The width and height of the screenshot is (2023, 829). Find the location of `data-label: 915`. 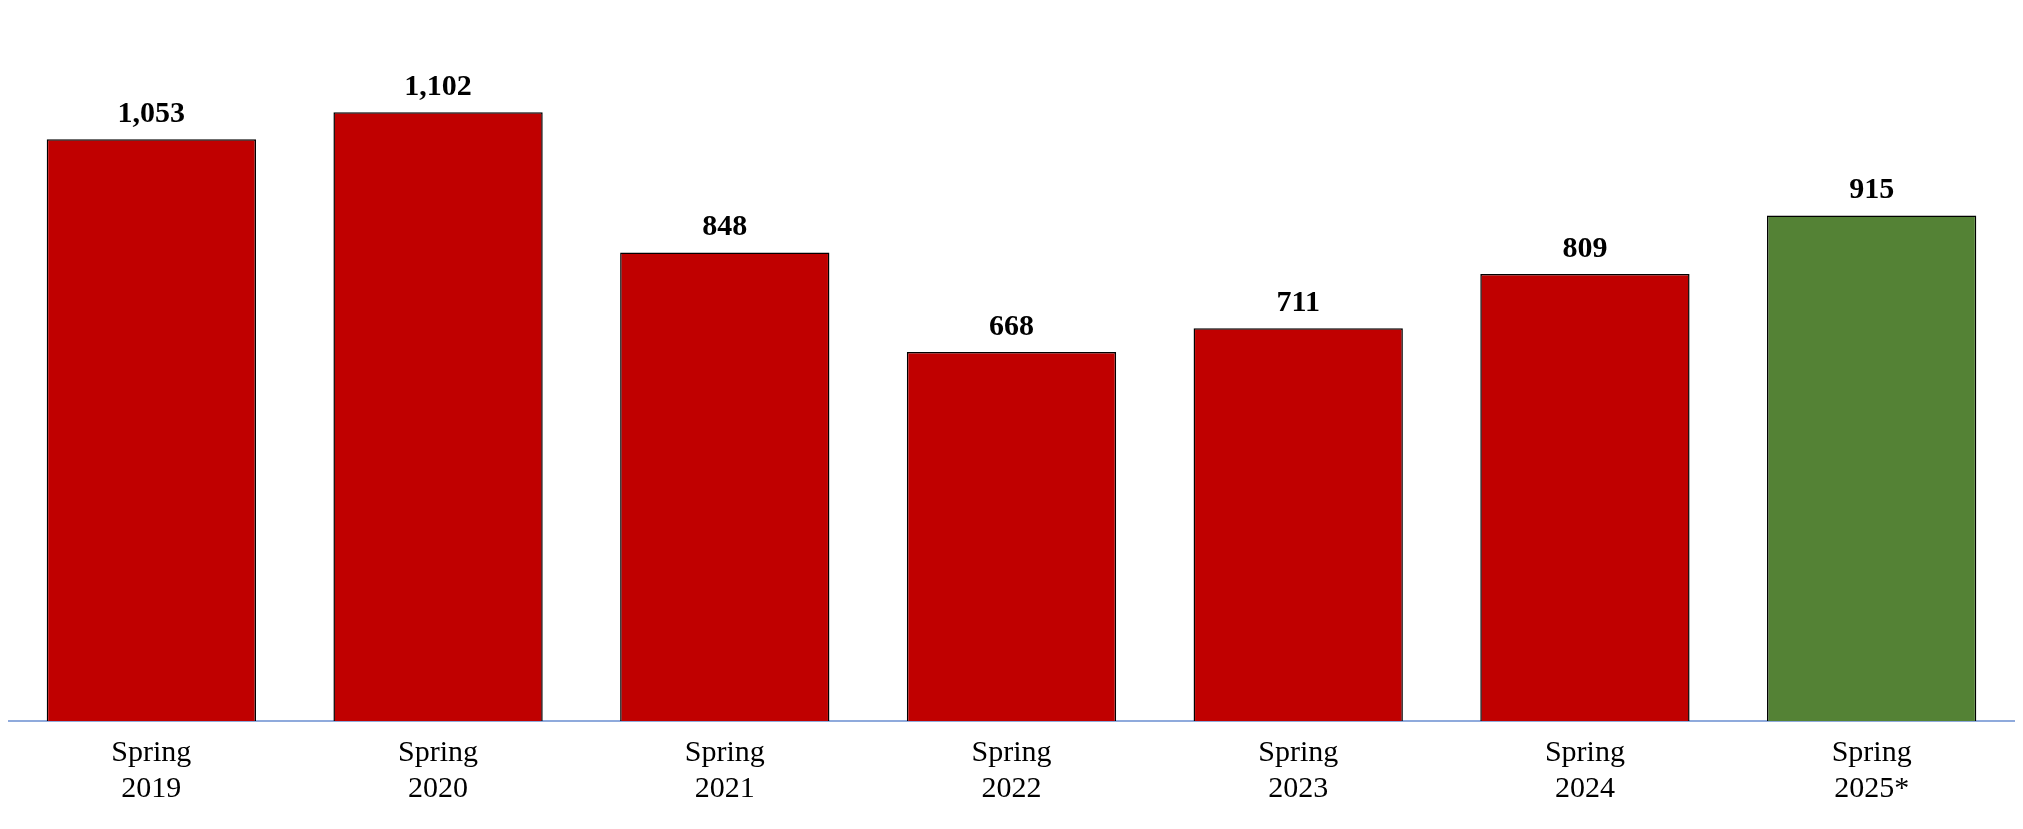

data-label: 915 is located at coordinates (1872, 188).